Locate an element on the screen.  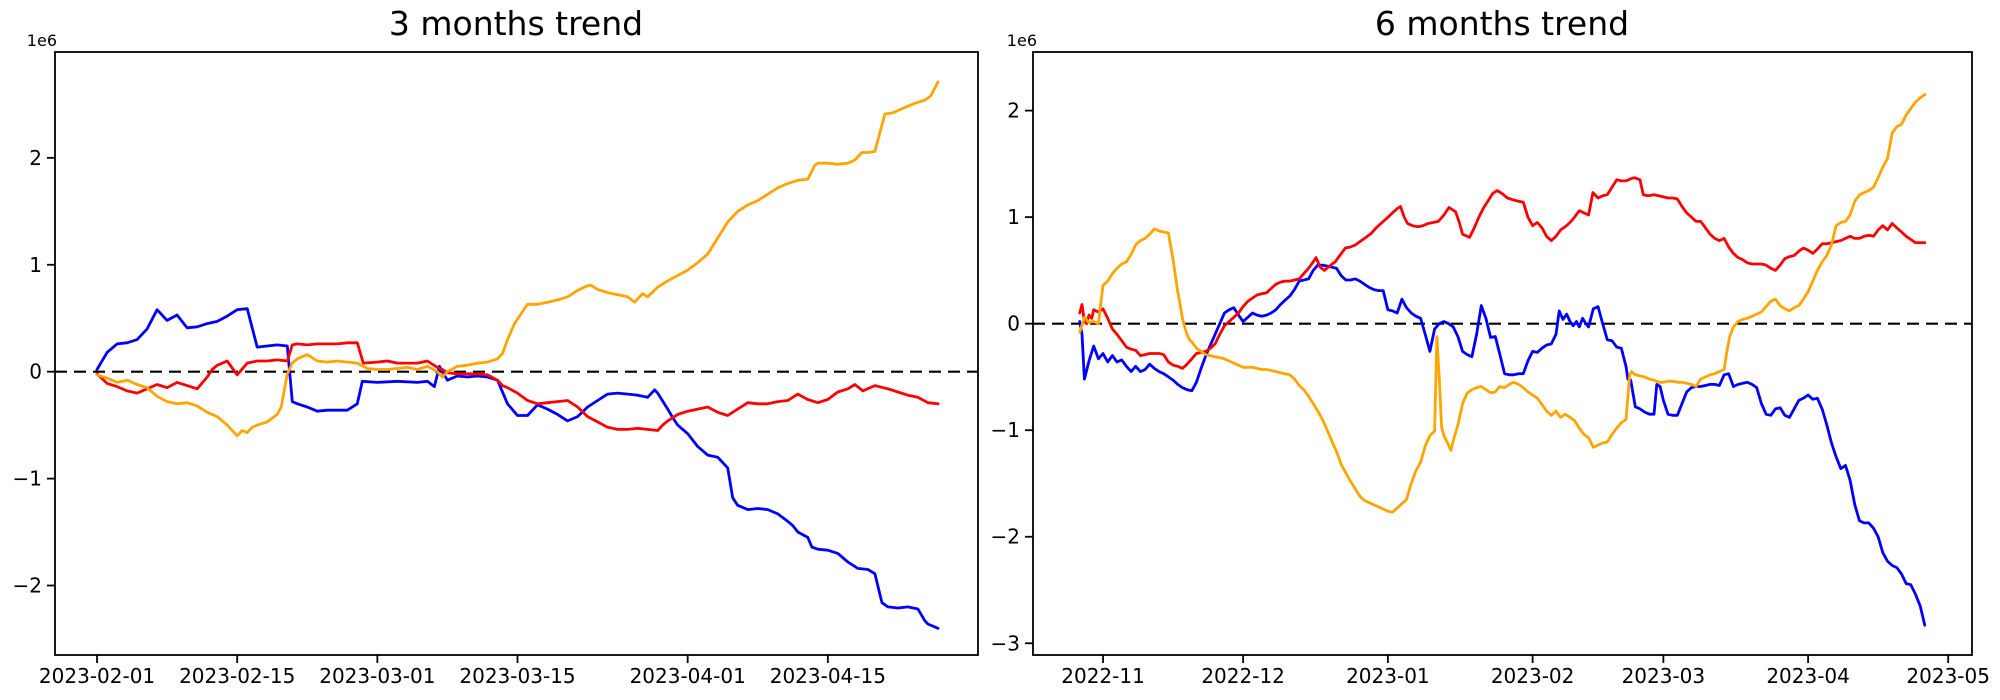
x-tick-label: 2023-02-15 is located at coordinates (237, 676).